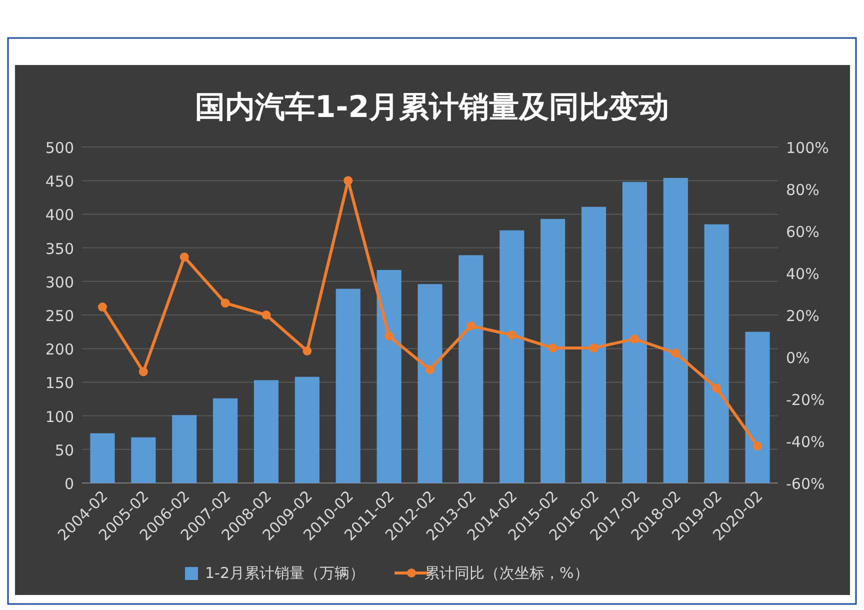 The height and width of the screenshot is (610, 864). What do you see at coordinates (59, 249) in the screenshot?
I see `y-tick-label: 350` at bounding box center [59, 249].